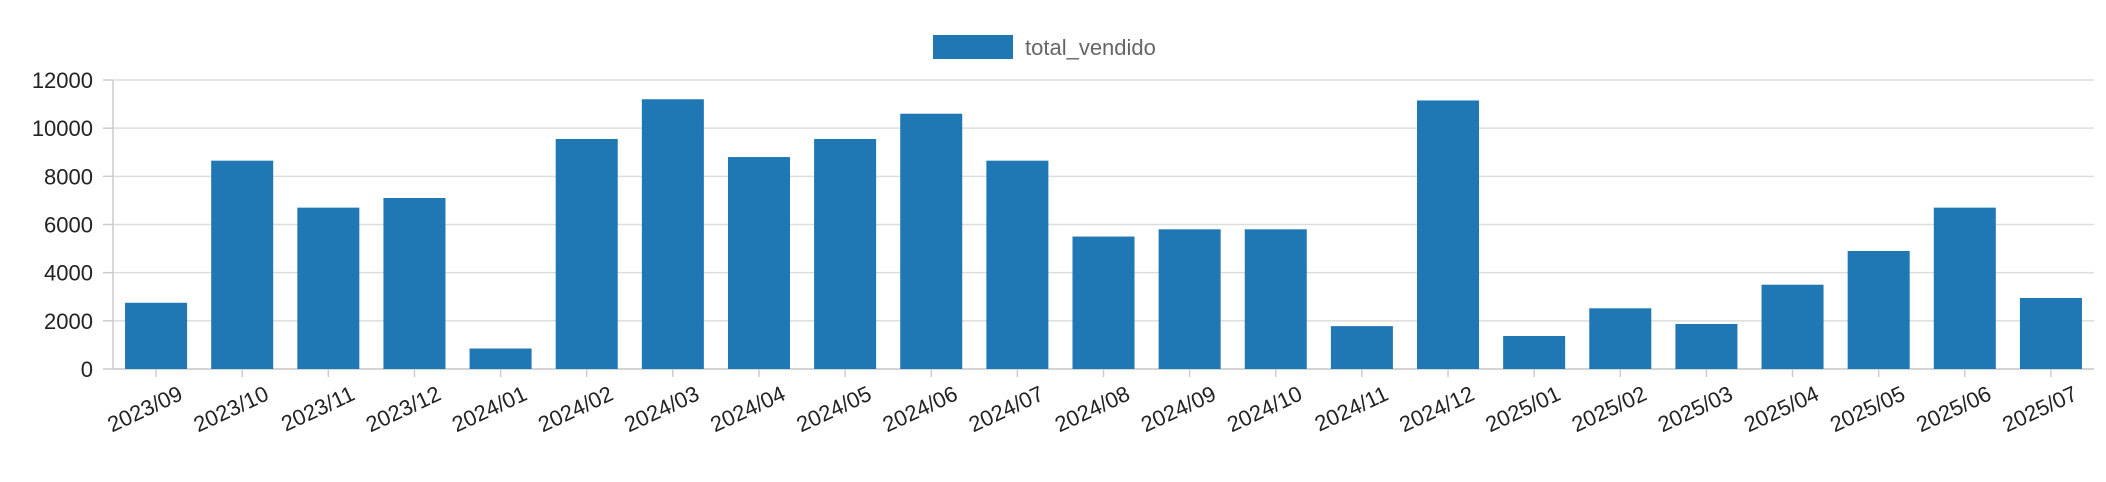 The height and width of the screenshot is (482, 2106). I want to click on x-tick-label-2025-03: 2025/03, so click(1695, 409).